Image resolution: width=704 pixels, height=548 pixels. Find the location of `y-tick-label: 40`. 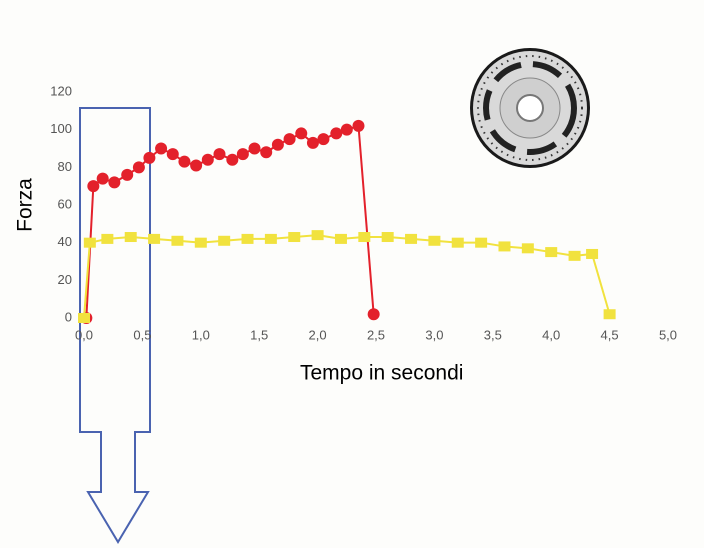

y-tick-label: 40 is located at coordinates (65, 241).